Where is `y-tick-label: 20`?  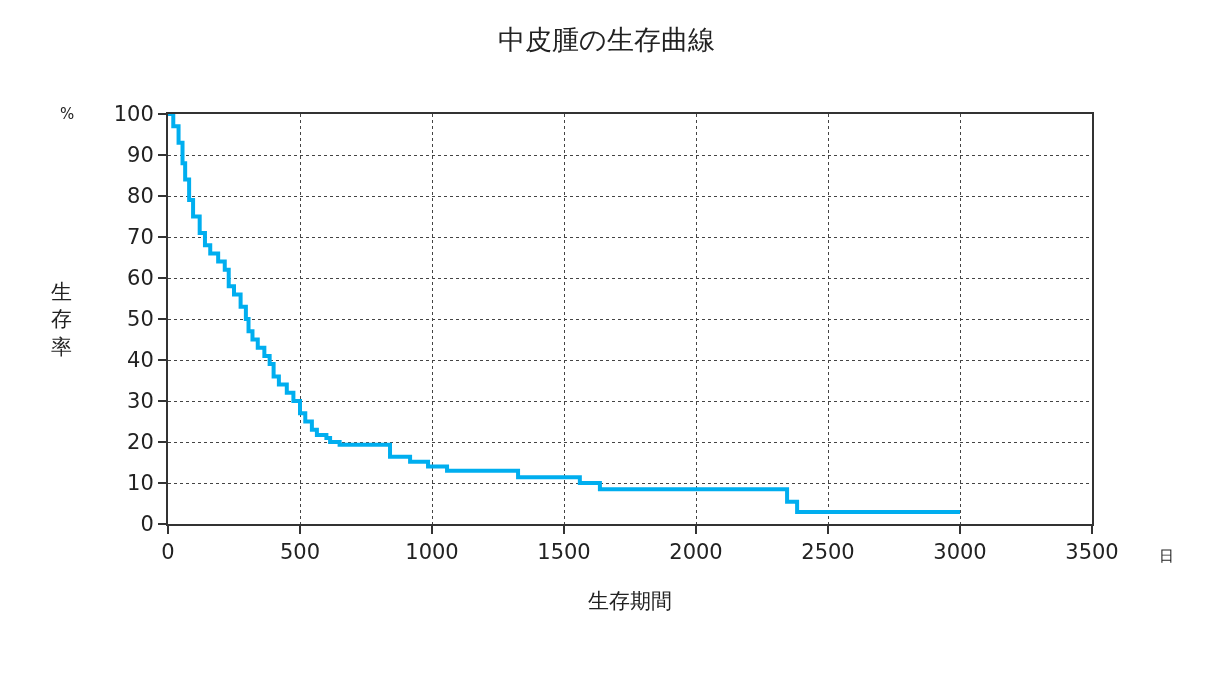
y-tick-label: 20 is located at coordinates (140, 442).